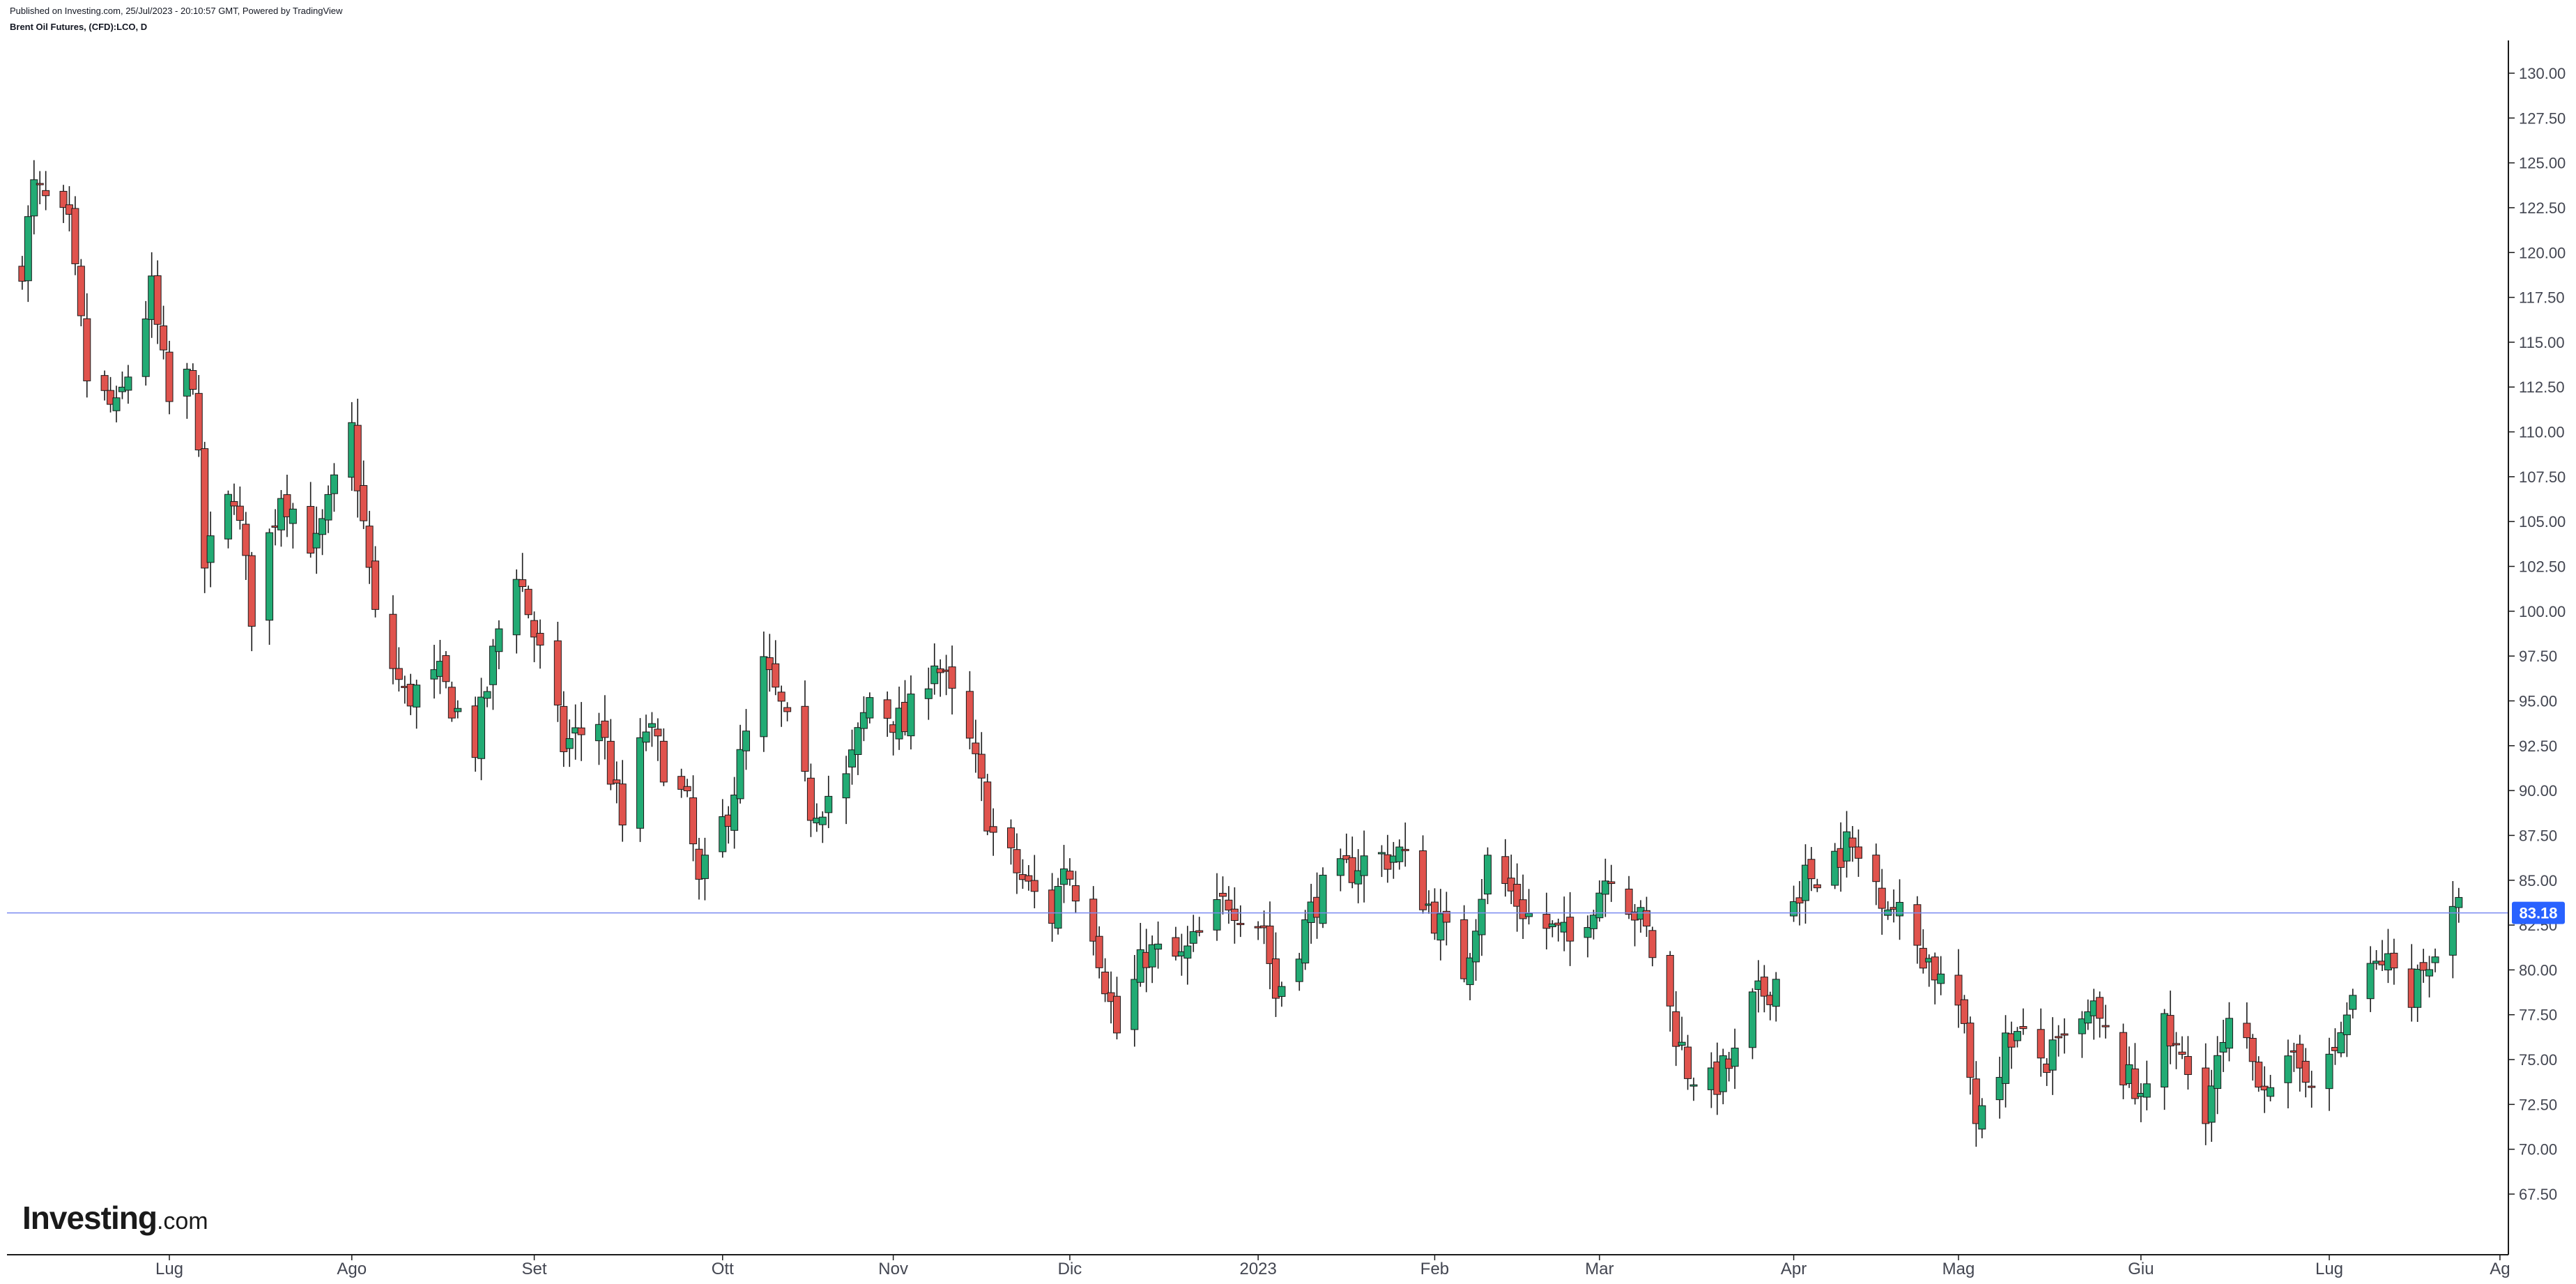  What do you see at coordinates (1434, 1269) in the screenshot?
I see `time-tick-label: Feb` at bounding box center [1434, 1269].